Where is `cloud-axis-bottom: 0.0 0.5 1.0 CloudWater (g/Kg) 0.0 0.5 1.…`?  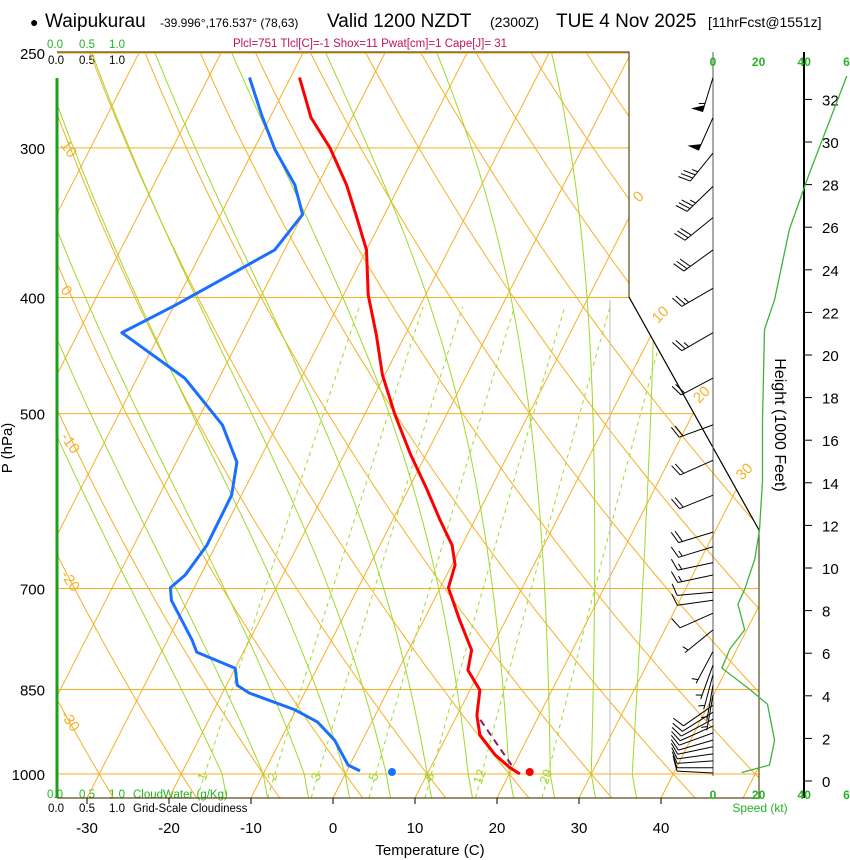
cloud-axis-bottom: 0.0 0.5 1.0 CloudWater (g/Kg) 0.0 0.5 1.… is located at coordinates (147, 802).